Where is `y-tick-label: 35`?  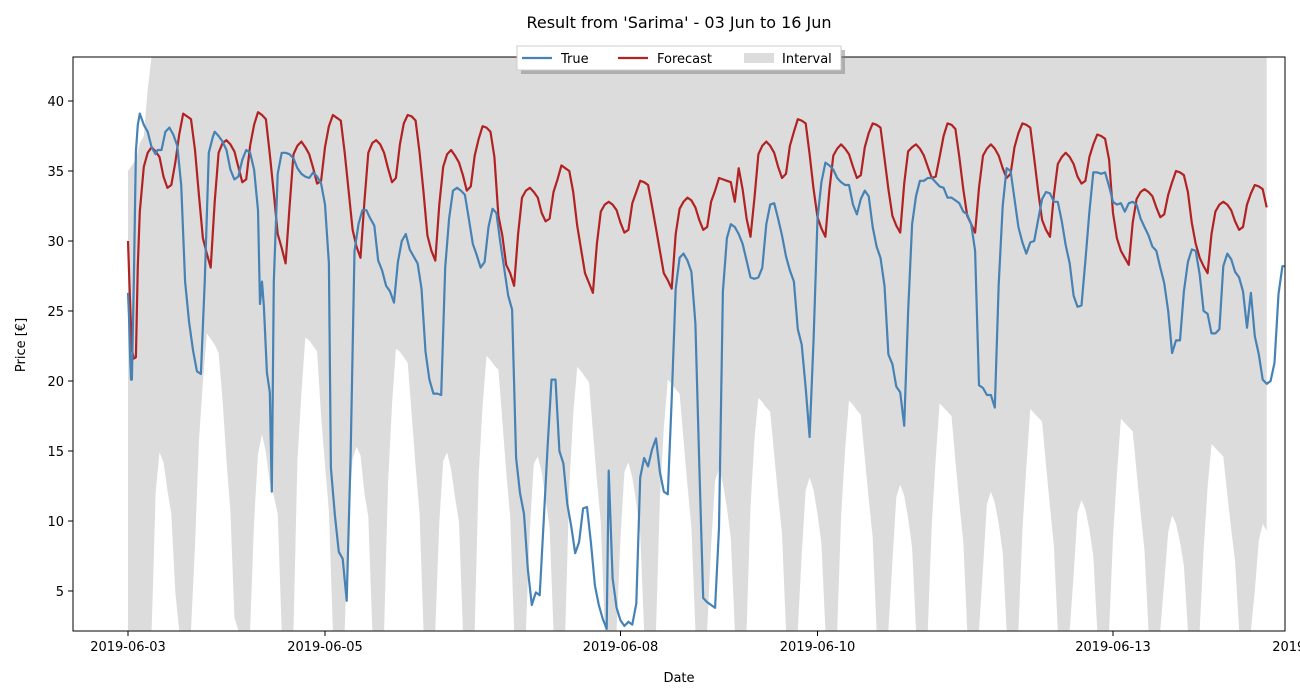 y-tick-label: 35 is located at coordinates (55, 172).